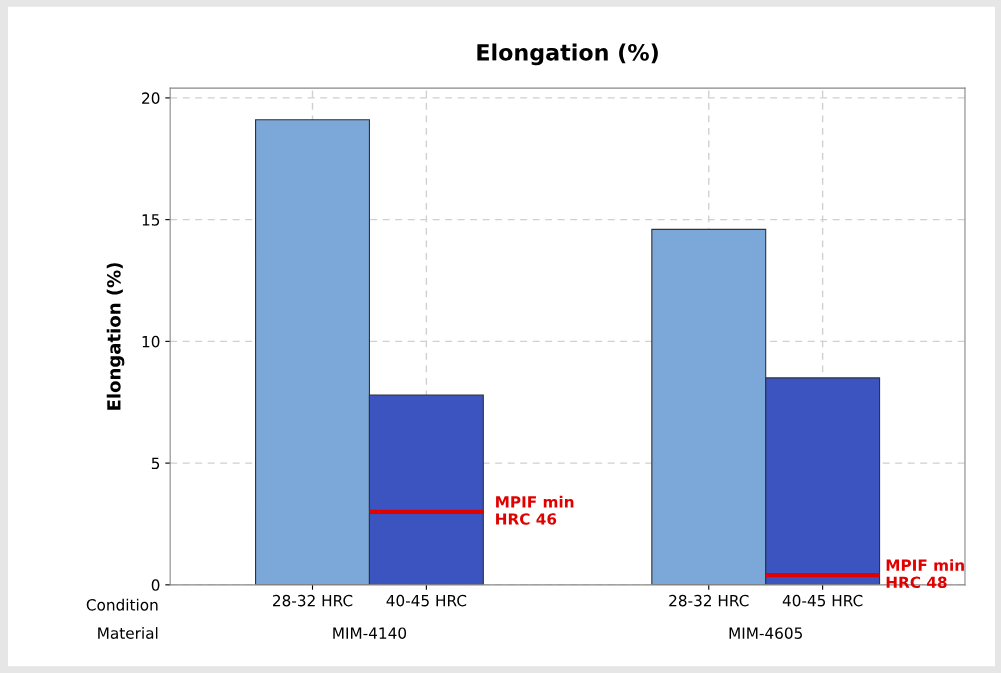 The height and width of the screenshot is (673, 1001). I want to click on y-axis-title: Elongation (%), so click(115, 336).